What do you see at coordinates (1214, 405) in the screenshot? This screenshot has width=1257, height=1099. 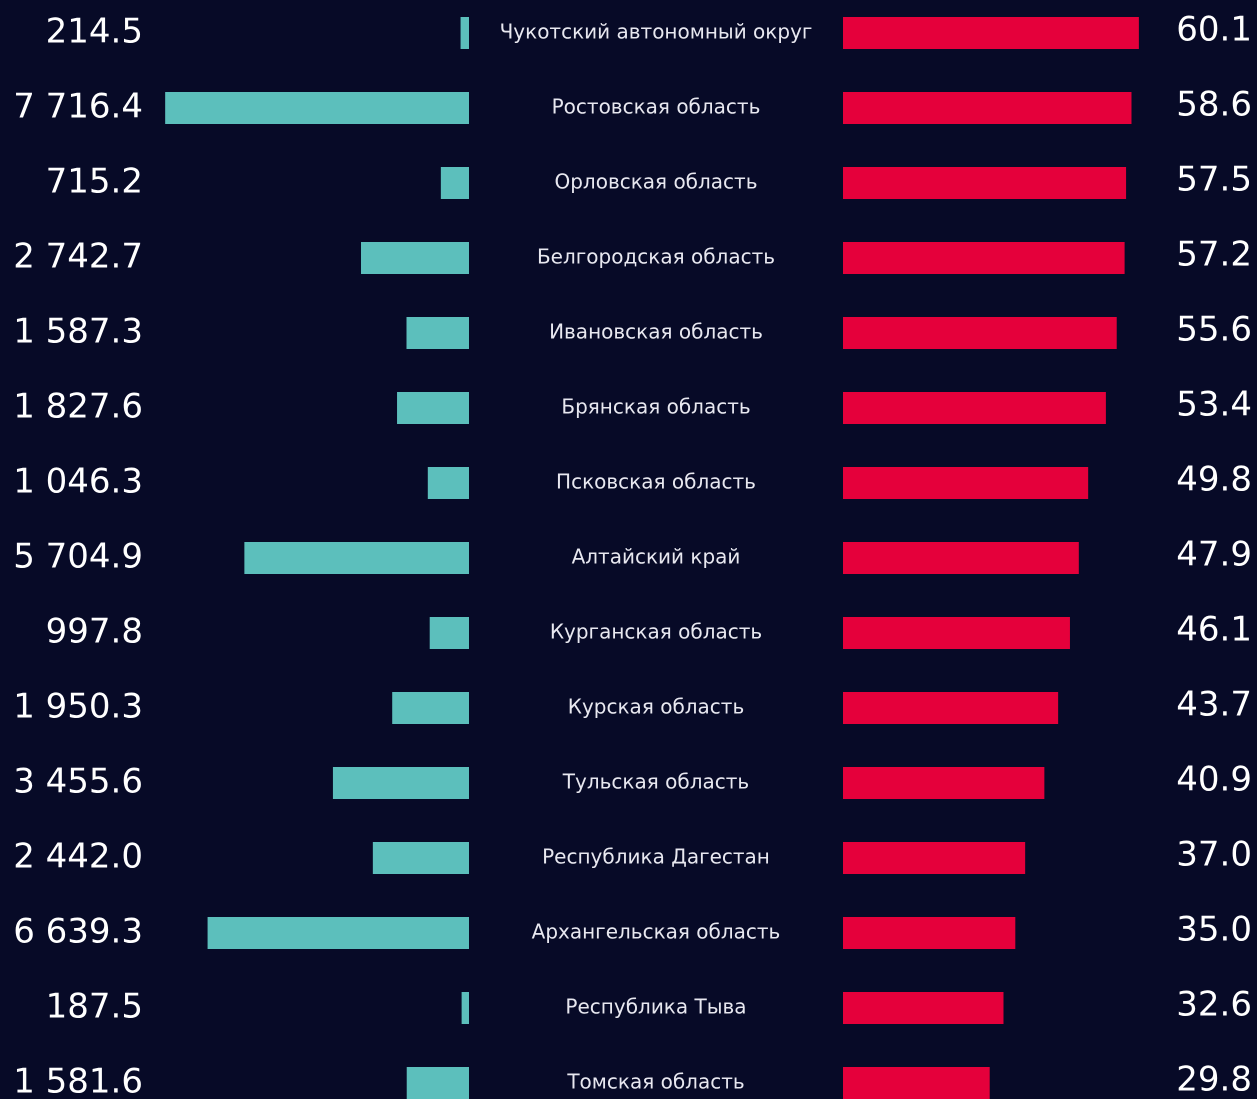 I see `right-value-label: 53.4` at bounding box center [1214, 405].